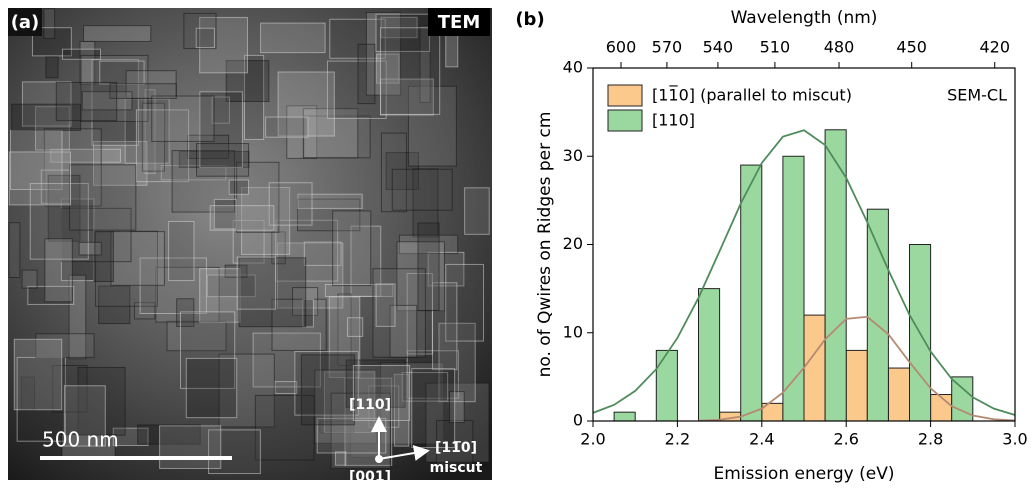 This screenshot has height=488, width=1032. I want to click on method-bg, so click(459, 22).